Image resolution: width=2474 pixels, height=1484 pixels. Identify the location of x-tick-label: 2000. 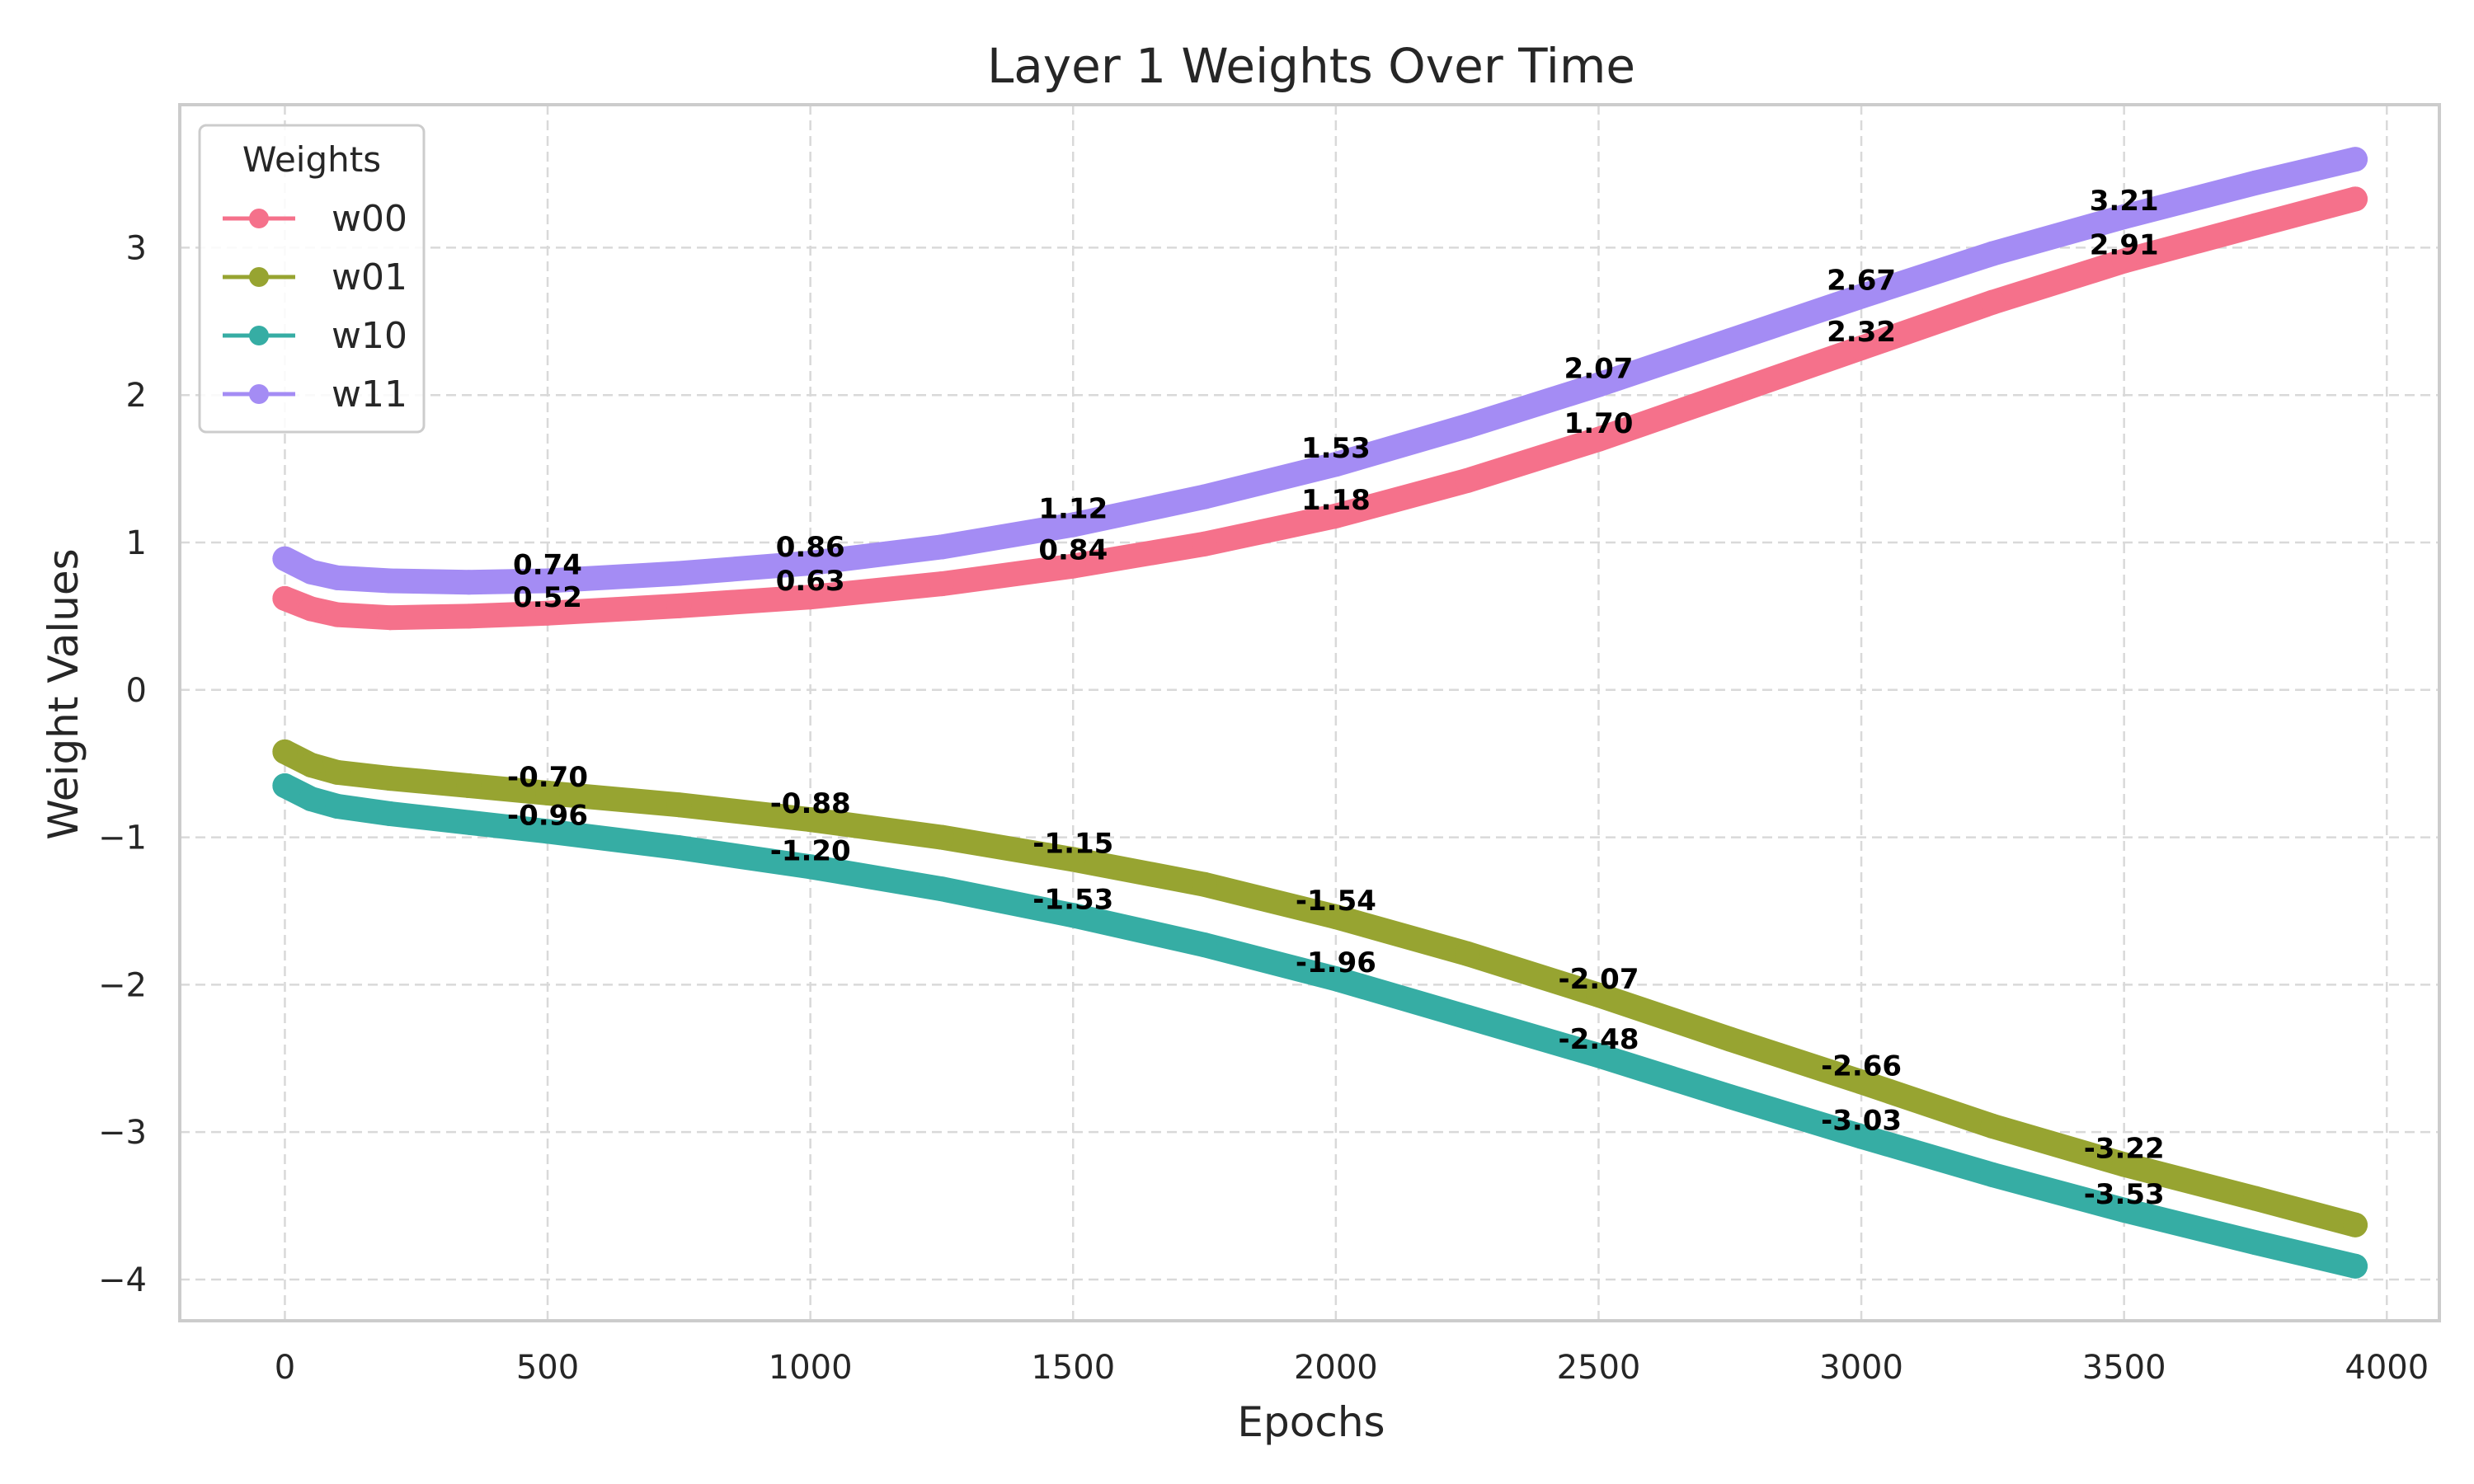
(1336, 1368).